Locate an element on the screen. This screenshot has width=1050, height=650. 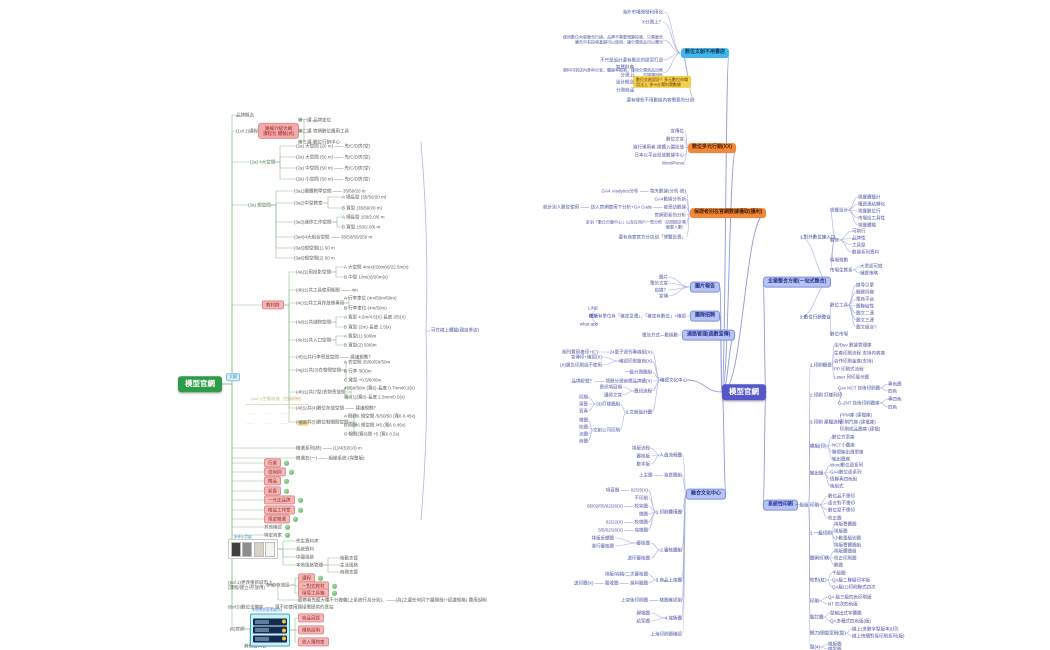
node-G7b: 排版圖 is located at coordinates (841, 531).